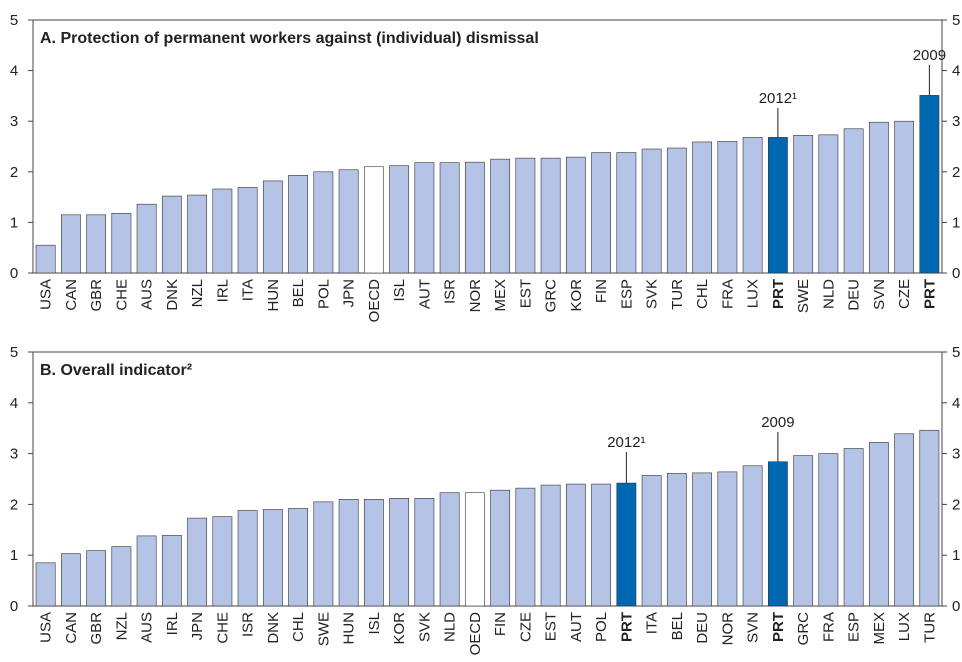 This screenshot has width=962, height=662. What do you see at coordinates (323, 629) in the screenshot?
I see `x-tick-label: SWE` at bounding box center [323, 629].